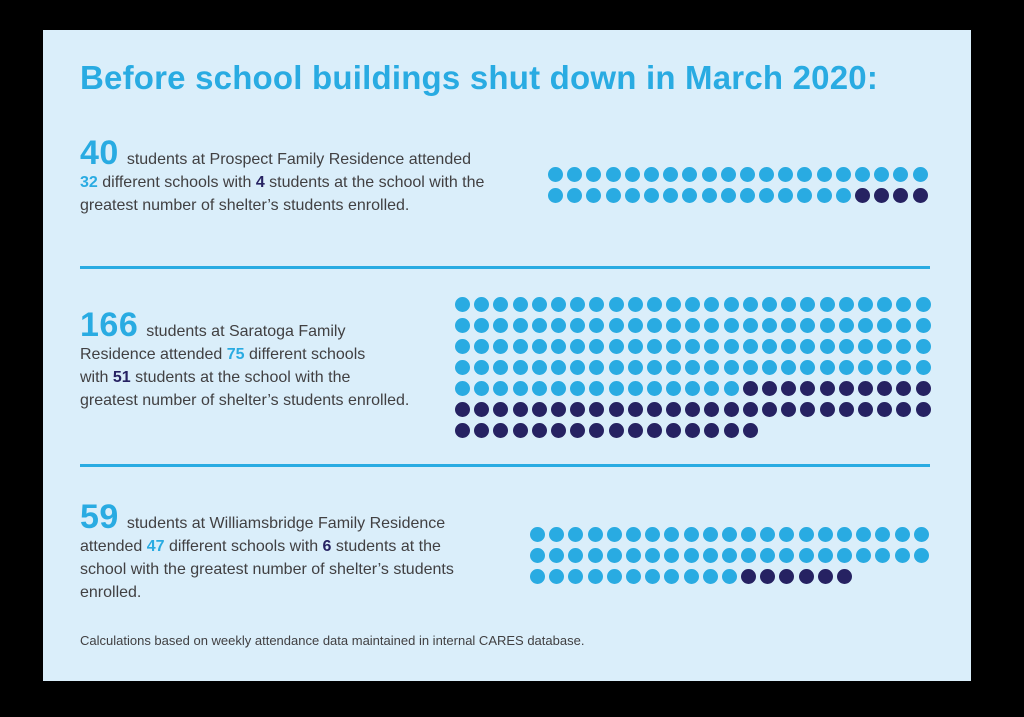 The height and width of the screenshot is (717, 1024). I want to click on stat-text: students at the school with the, so click(240, 377).